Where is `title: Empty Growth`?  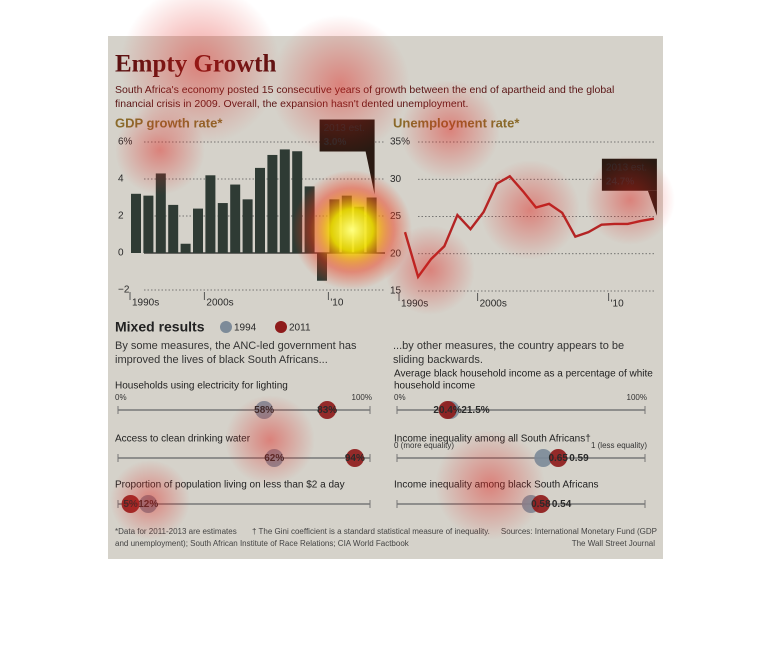 title: Empty Growth is located at coordinates (195, 64).